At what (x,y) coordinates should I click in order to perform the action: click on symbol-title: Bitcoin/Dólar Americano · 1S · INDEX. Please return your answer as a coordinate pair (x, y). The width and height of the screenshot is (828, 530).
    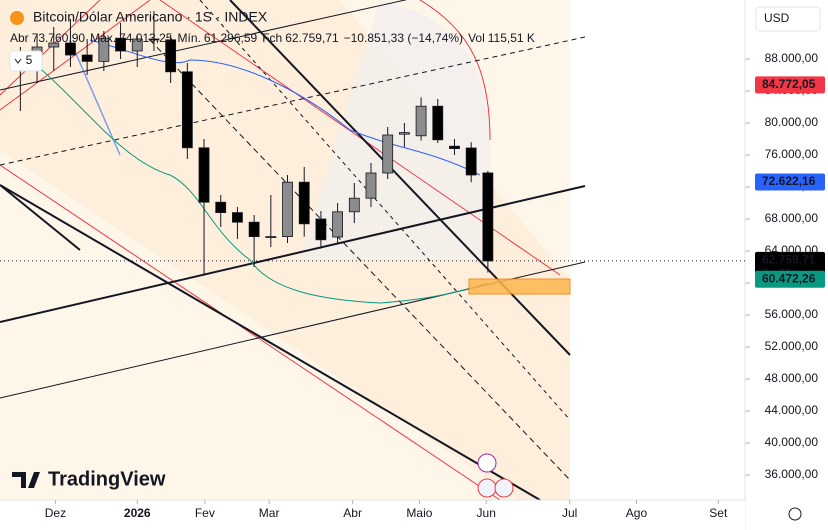
    Looking at the image, I should click on (150, 17).